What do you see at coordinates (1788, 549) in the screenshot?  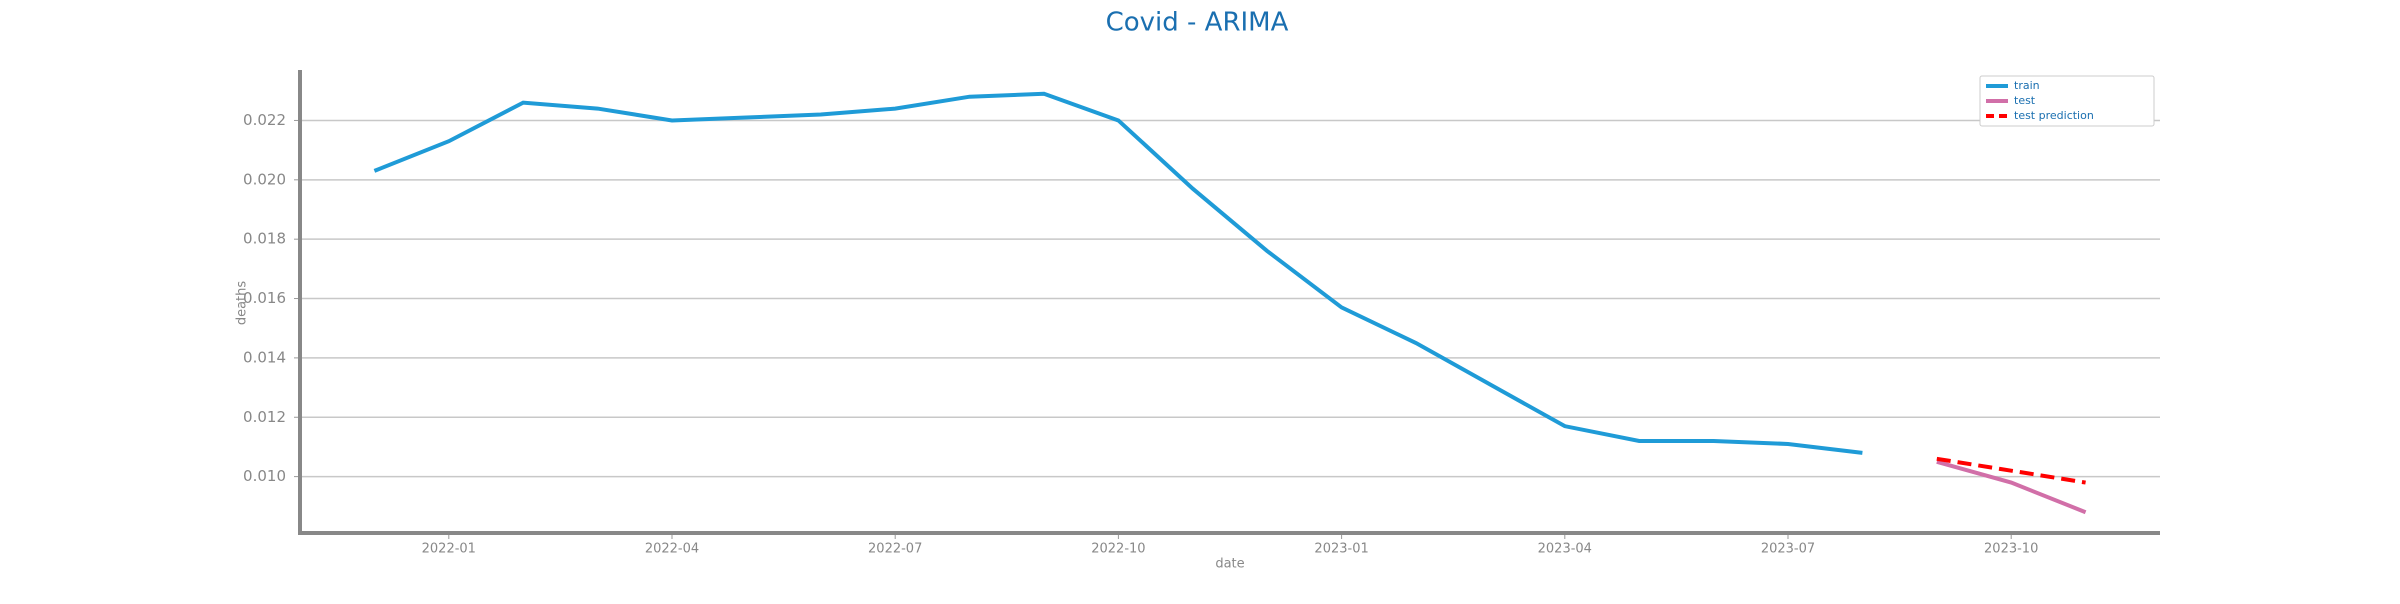 I see `x-tick-label: 2023-07` at bounding box center [1788, 549].